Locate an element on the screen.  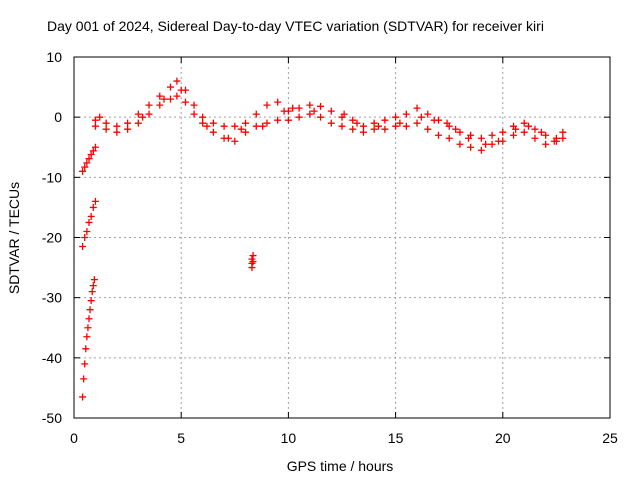
y-tick-label: 0 is located at coordinates (58, 117).